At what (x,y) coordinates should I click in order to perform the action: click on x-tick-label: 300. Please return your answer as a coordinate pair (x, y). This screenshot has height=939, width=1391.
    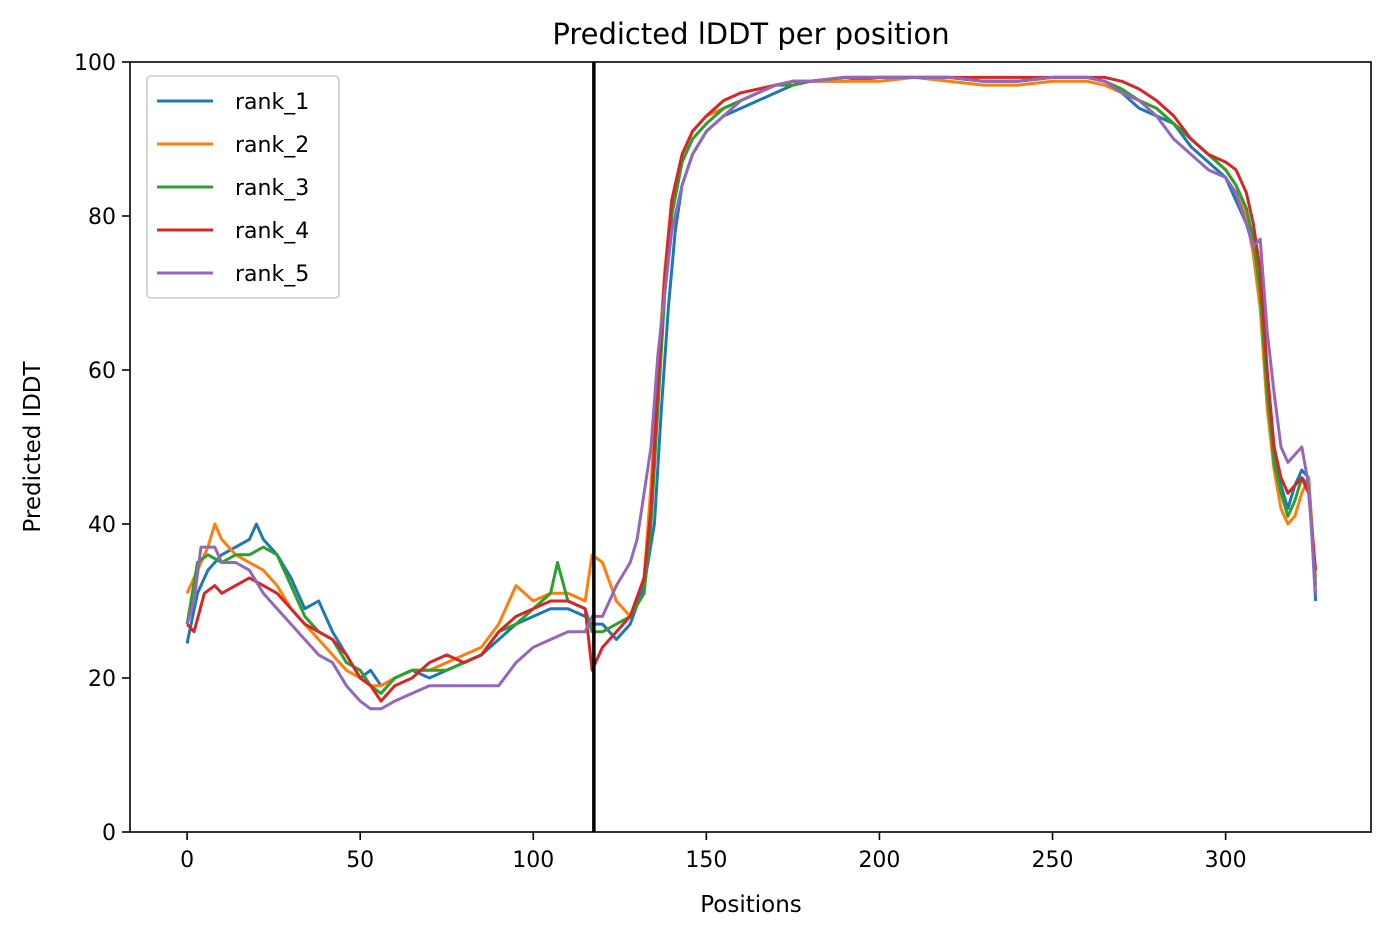
    Looking at the image, I should click on (1226, 860).